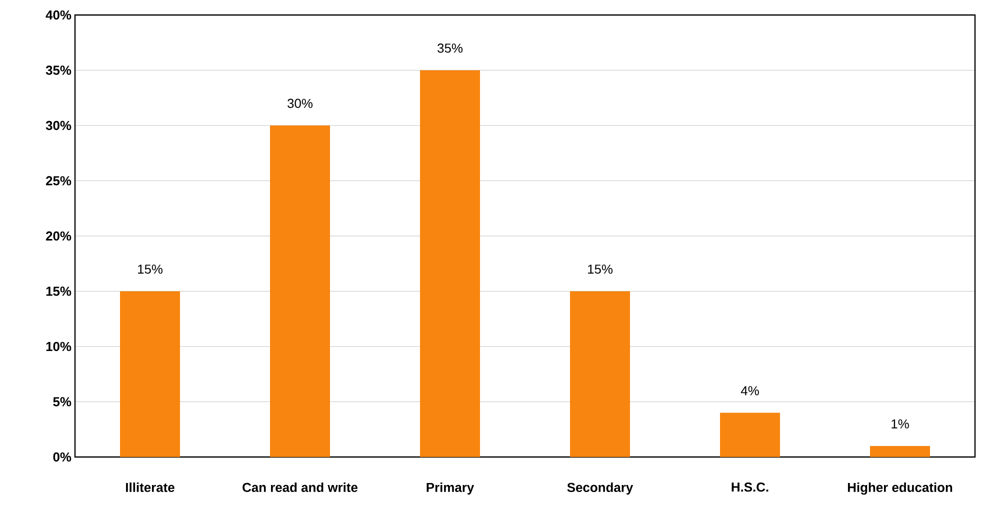 Image resolution: width=999 pixels, height=511 pixels. What do you see at coordinates (450, 488) in the screenshot?
I see `x-tick-label: Primary` at bounding box center [450, 488].